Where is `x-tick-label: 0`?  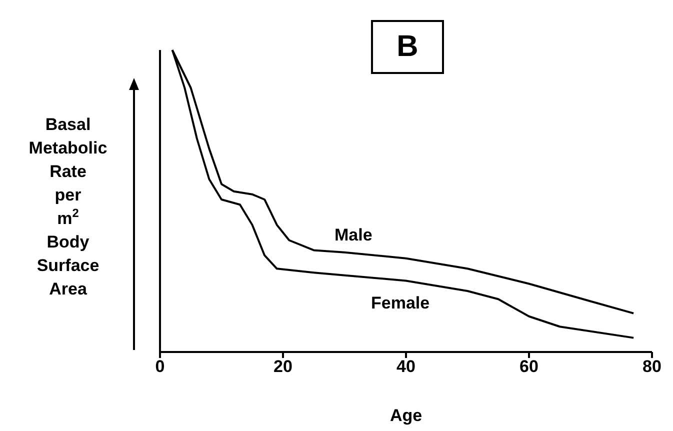
x-tick-label: 0 is located at coordinates (160, 366).